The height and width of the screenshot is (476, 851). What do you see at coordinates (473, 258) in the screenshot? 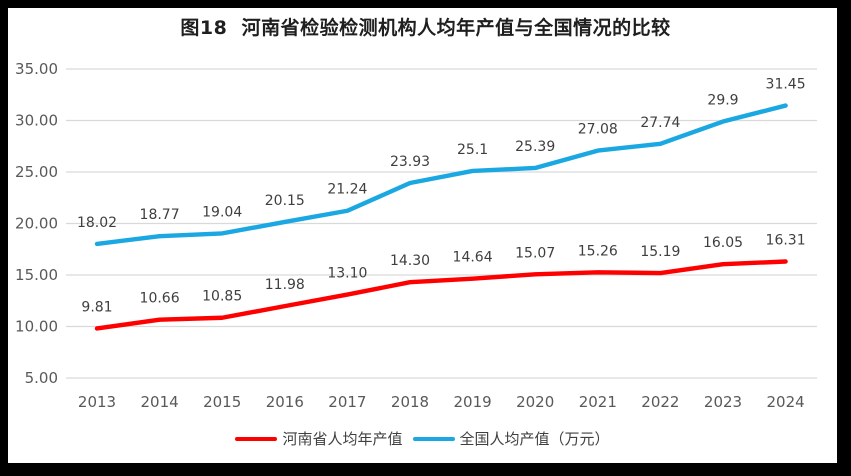
I see `data-point-label-0: 14.64` at bounding box center [473, 258].